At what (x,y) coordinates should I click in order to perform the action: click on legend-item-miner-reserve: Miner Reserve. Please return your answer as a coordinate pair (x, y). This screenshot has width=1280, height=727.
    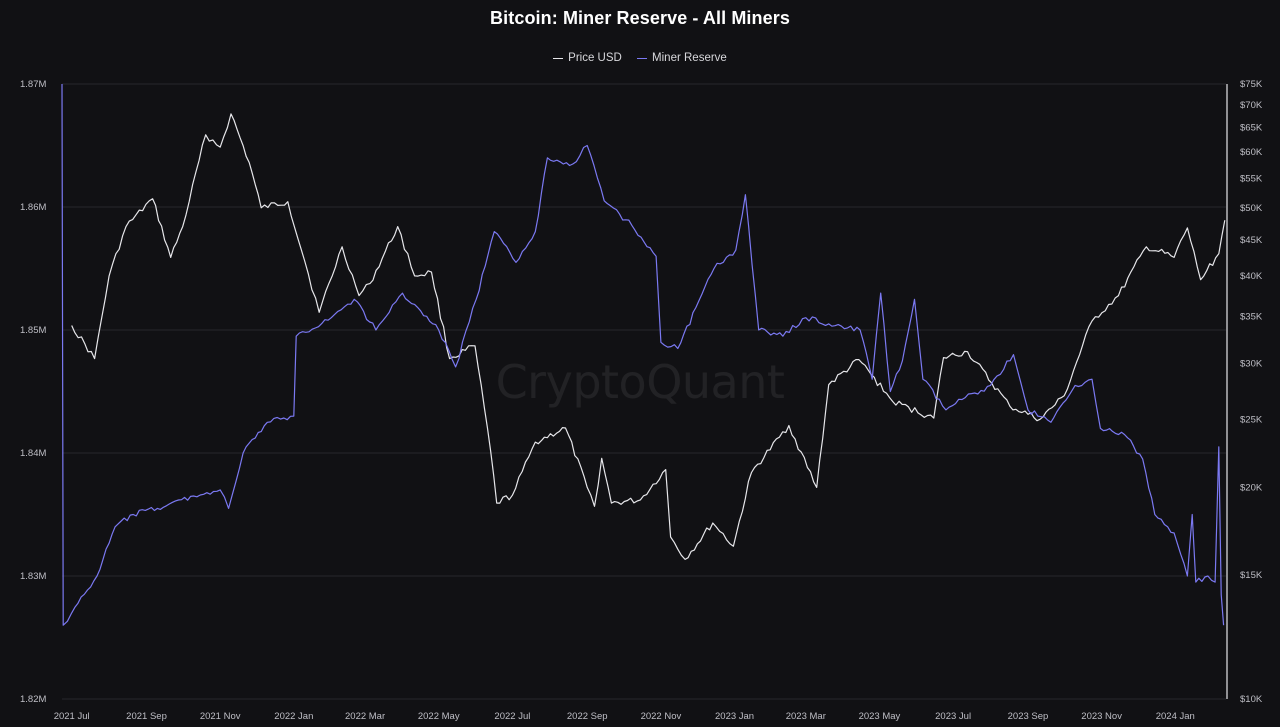
    Looking at the image, I should click on (682, 58).